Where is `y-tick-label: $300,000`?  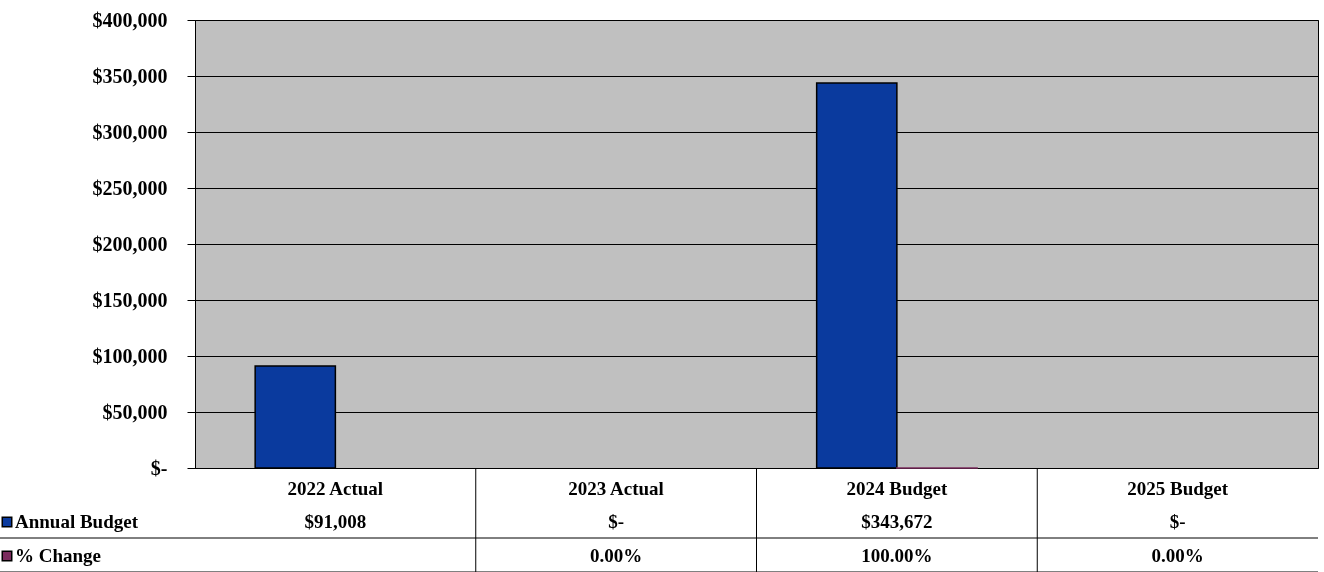 y-tick-label: $300,000 is located at coordinates (130, 131).